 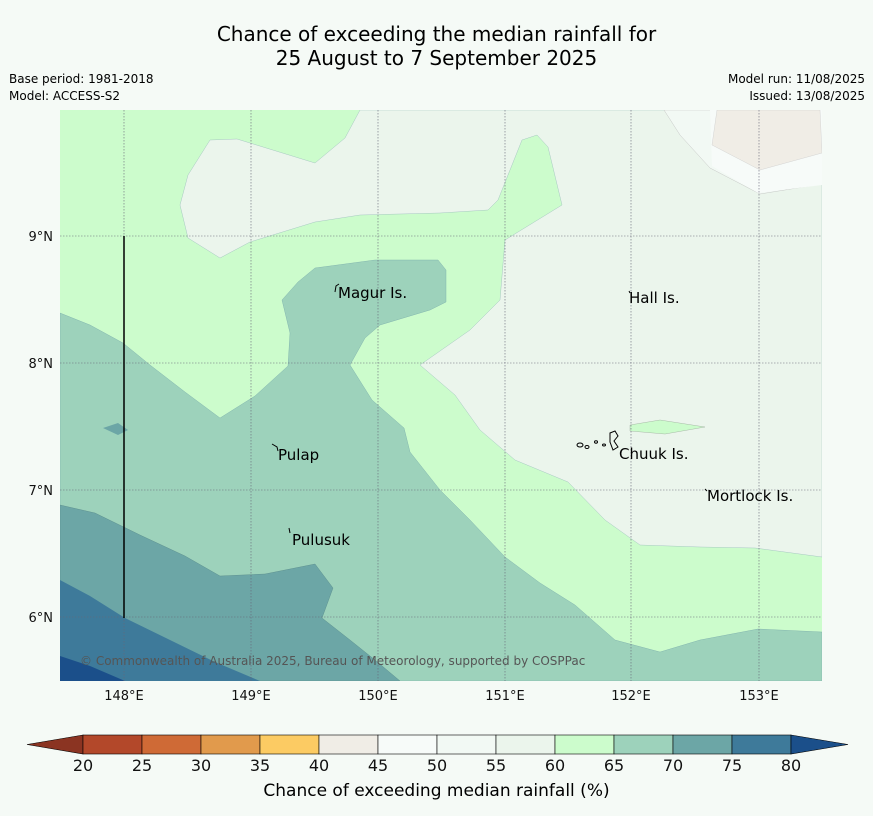 I want to click on lat-tick-label: 6°N, so click(x=41, y=618).